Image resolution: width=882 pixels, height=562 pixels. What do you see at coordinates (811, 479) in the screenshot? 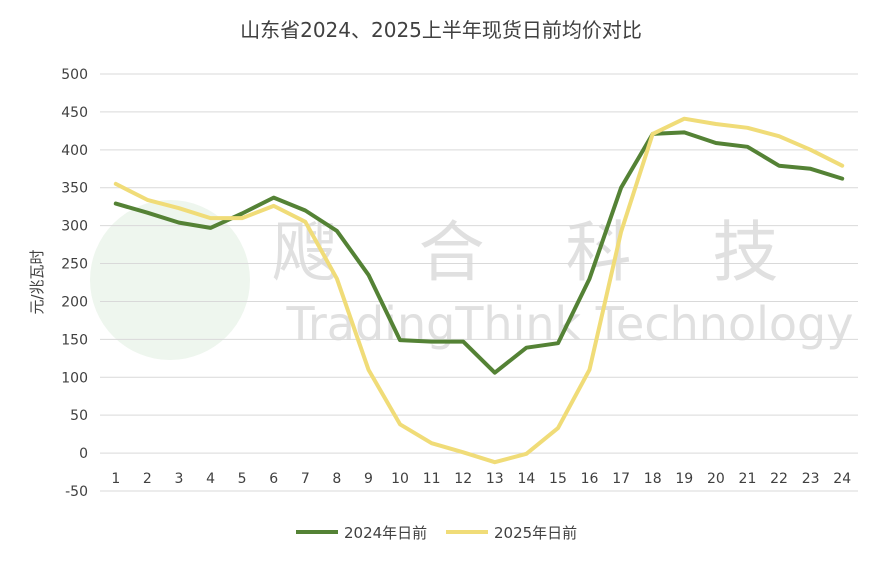
I see `x-tick-label: 23` at bounding box center [811, 479].